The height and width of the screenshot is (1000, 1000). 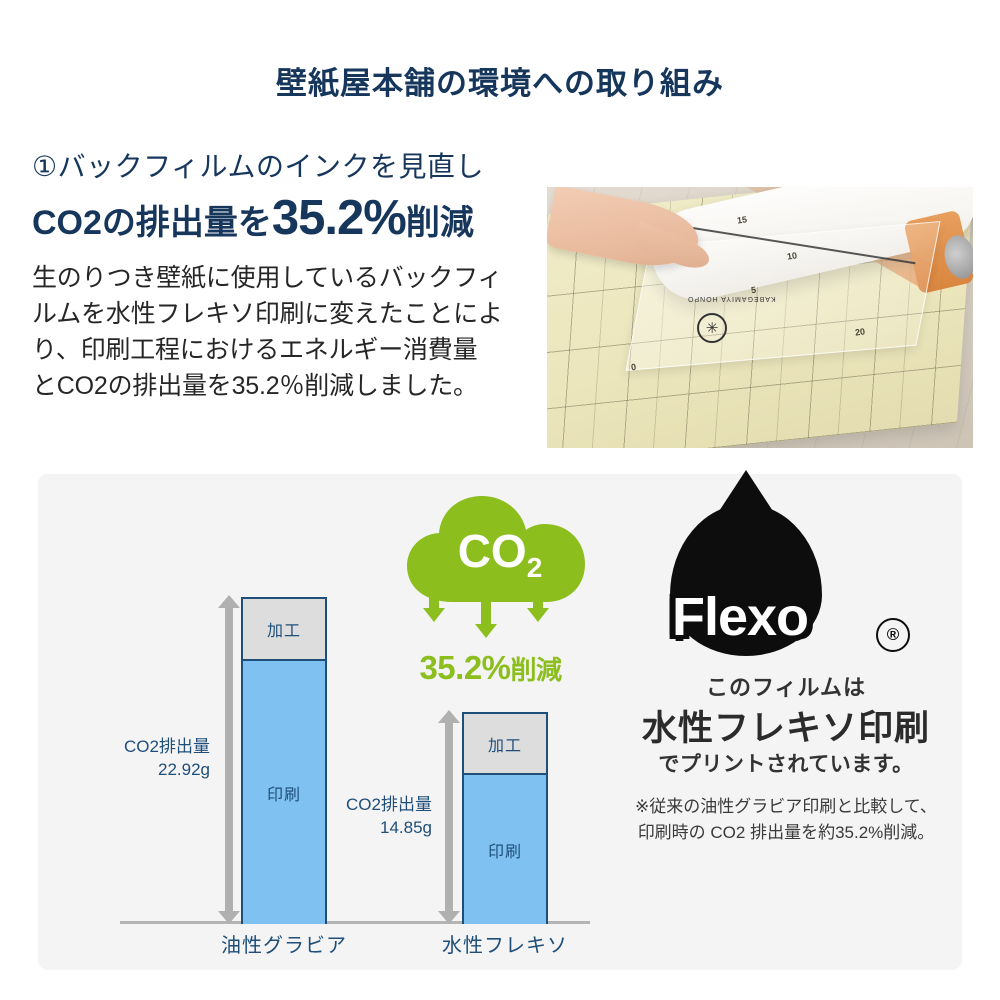 I want to click on measure-label-oil-gravure: CO2排出量 22.92g, so click(x=154, y=759).